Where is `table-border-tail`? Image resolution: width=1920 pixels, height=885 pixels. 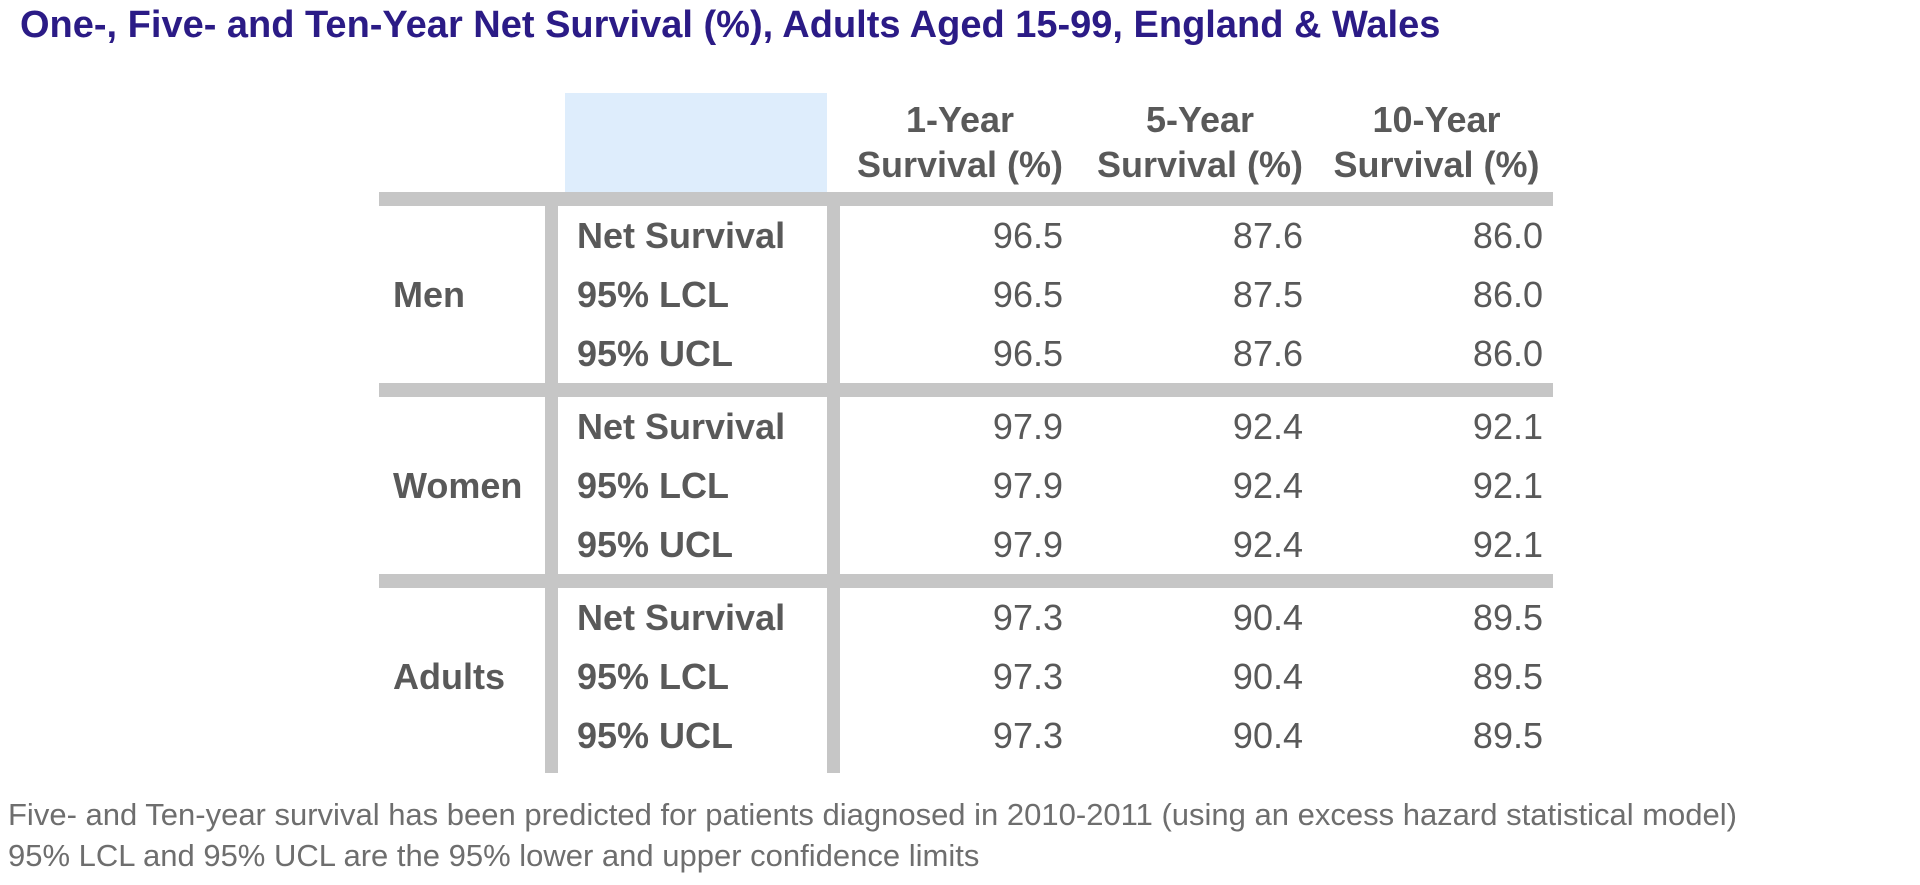 table-border-tail is located at coordinates (966, 769).